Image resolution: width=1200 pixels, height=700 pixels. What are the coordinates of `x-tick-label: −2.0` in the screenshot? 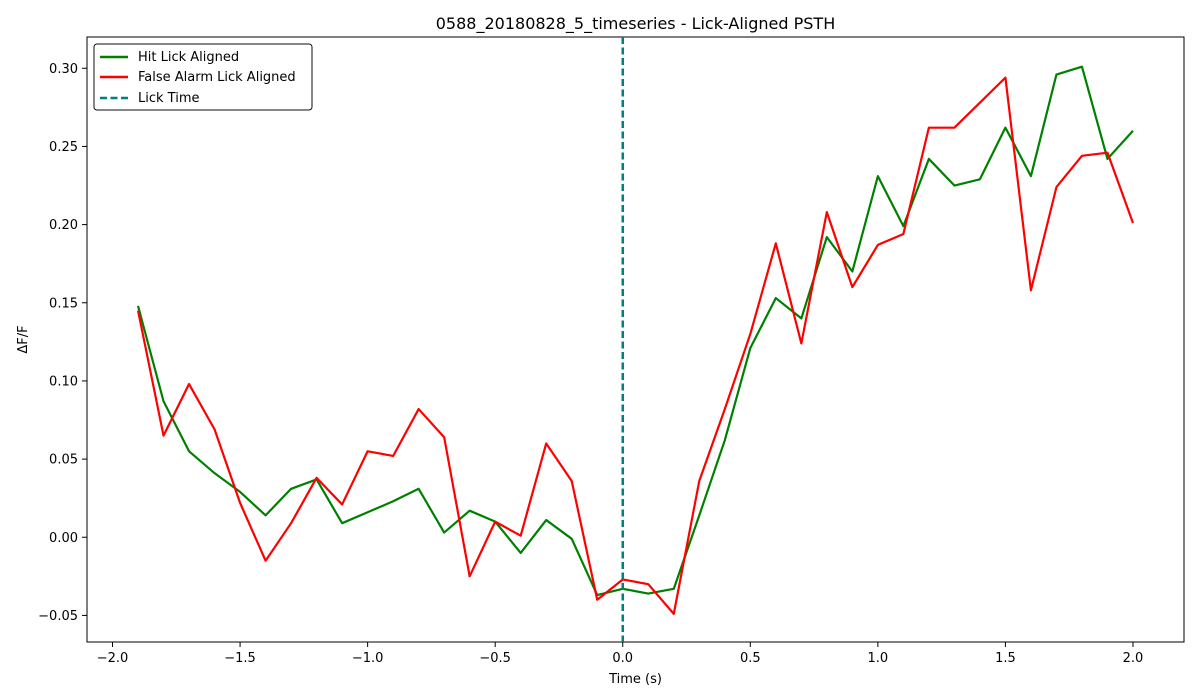 It's located at (113, 658).